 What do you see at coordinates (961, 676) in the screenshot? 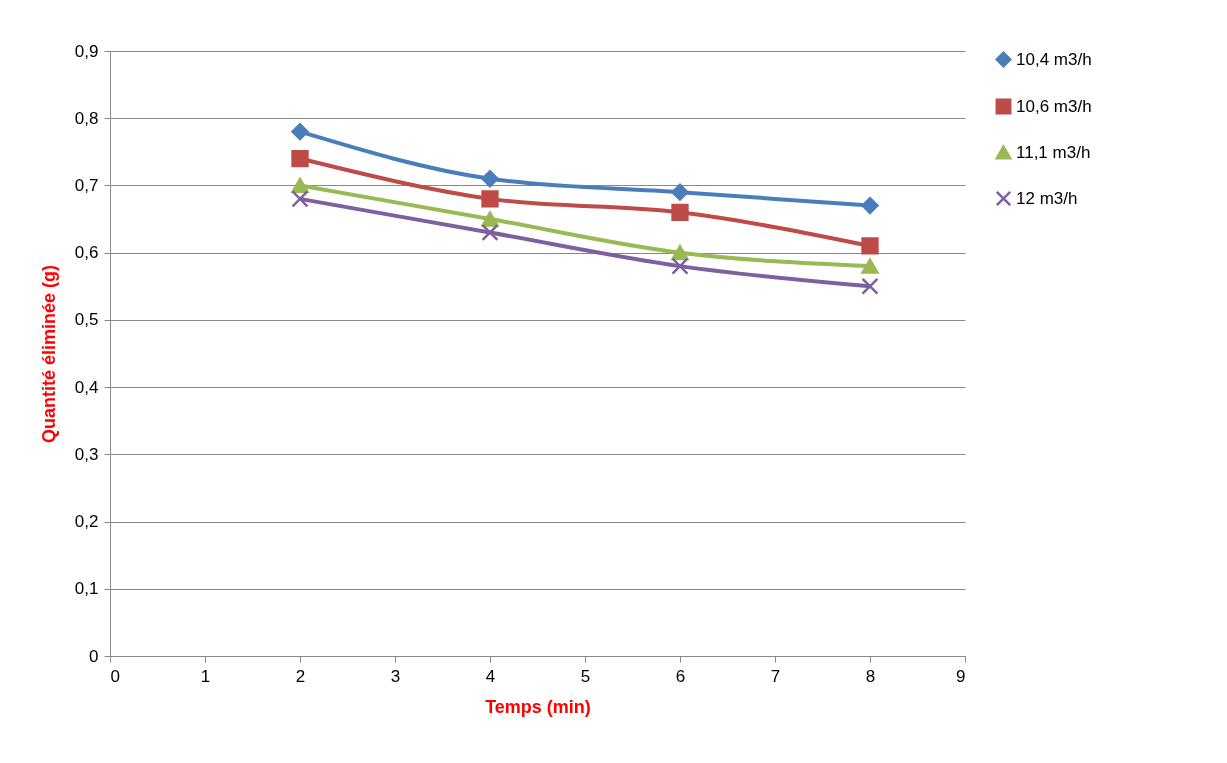
I see `x-tick-label: 9` at bounding box center [961, 676].